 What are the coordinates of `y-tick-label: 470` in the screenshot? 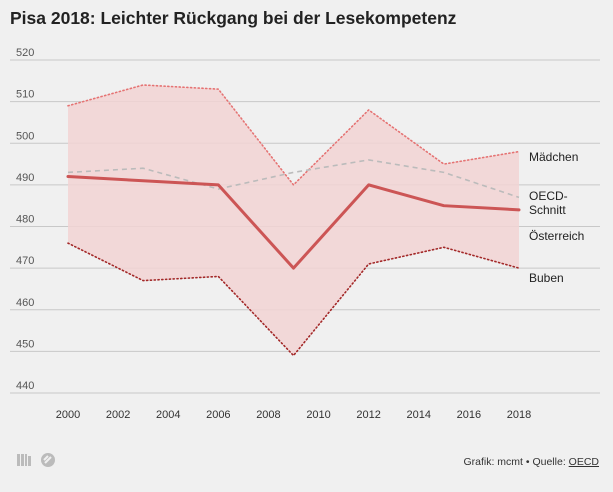 It's located at (25, 261).